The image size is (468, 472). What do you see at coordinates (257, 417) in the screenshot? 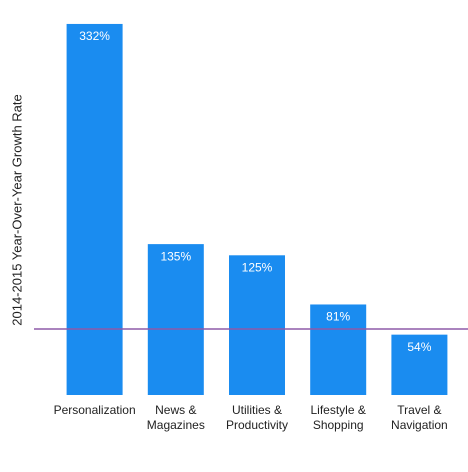
I see `x-tick-label: Utilities & Productivity` at bounding box center [257, 417].